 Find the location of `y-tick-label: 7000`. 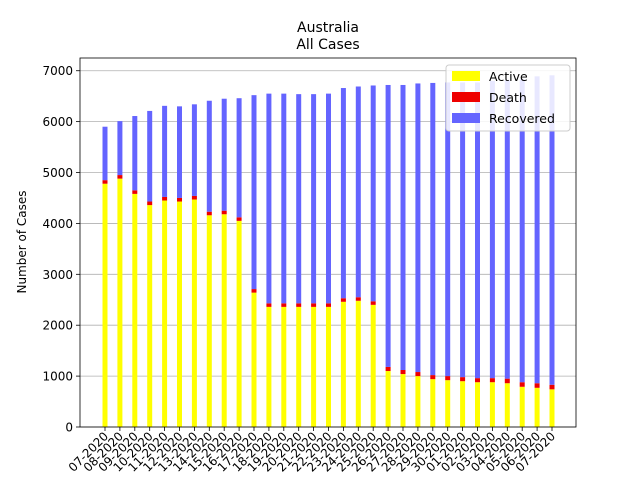

y-tick-label: 7000 is located at coordinates (57, 71).